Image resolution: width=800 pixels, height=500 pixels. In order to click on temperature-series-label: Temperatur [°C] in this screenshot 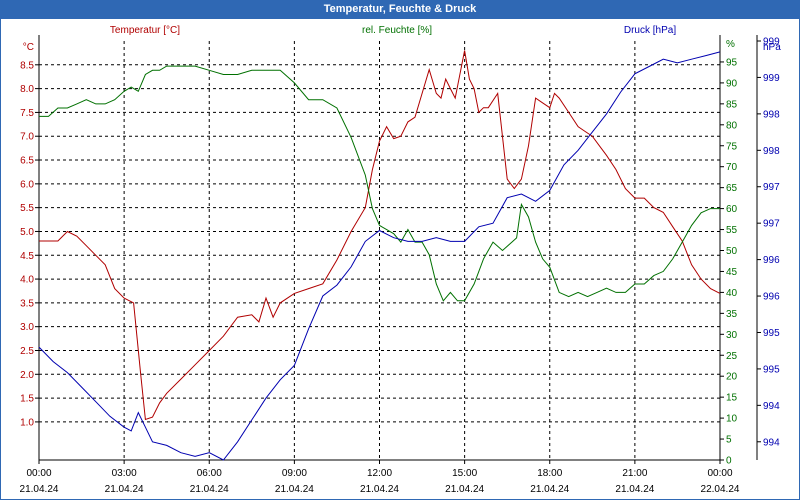, I will do `click(145, 30)`.